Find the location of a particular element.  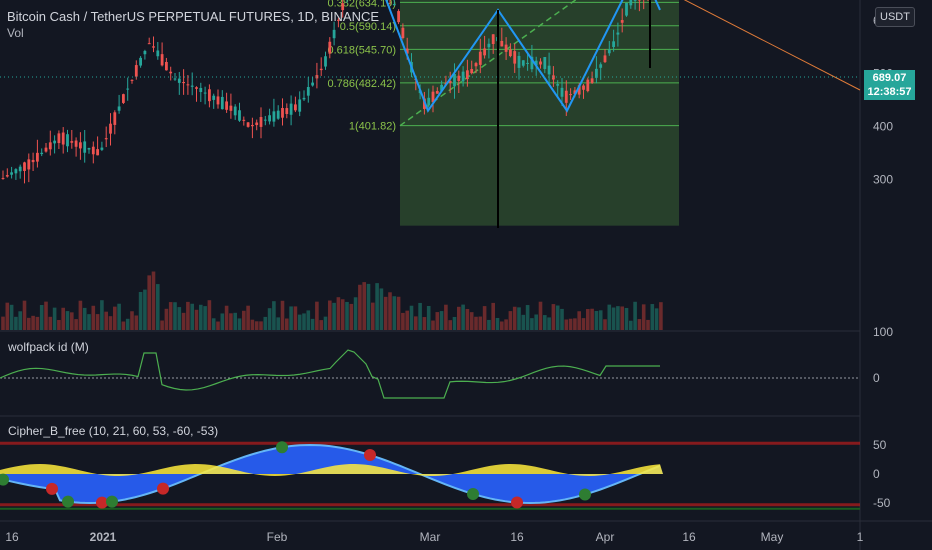

volume-label: Vol is located at coordinates (15, 33).